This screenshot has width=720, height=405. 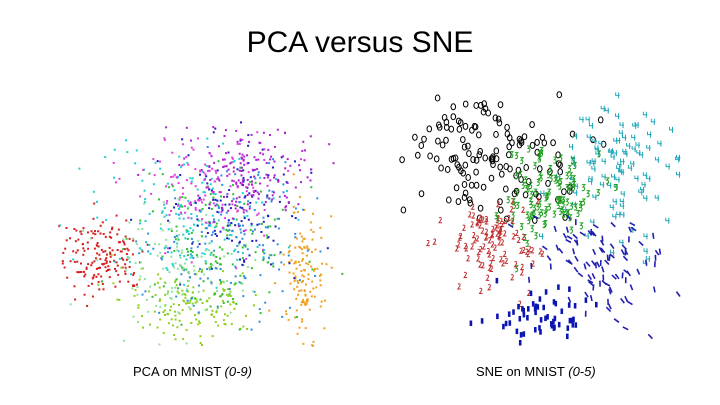 What do you see at coordinates (536, 371) in the screenshot?
I see `sne-caption: SNE on MNIST (0-5)` at bounding box center [536, 371].